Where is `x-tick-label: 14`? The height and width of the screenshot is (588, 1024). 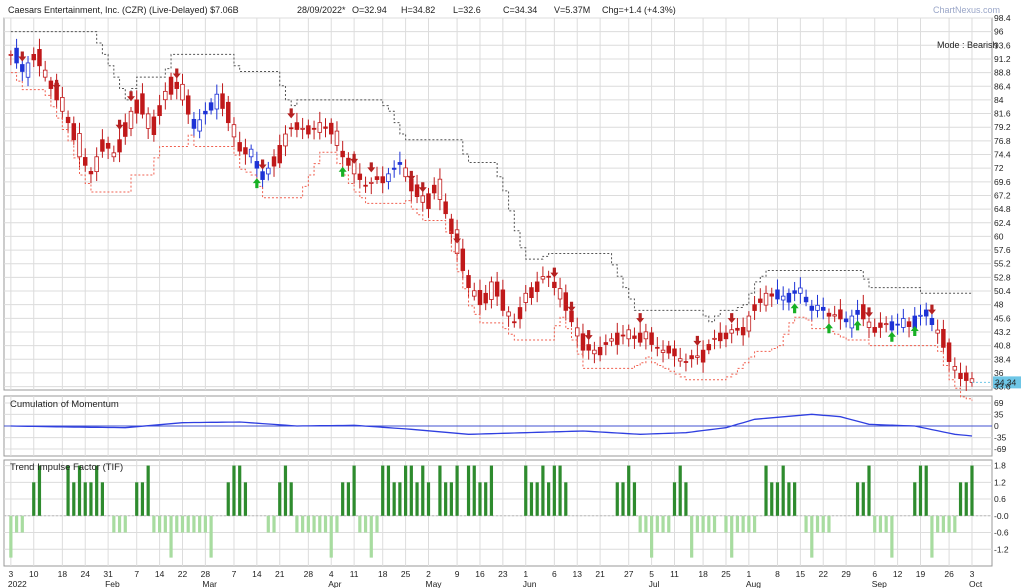 x-tick-label: 14 is located at coordinates (160, 574).